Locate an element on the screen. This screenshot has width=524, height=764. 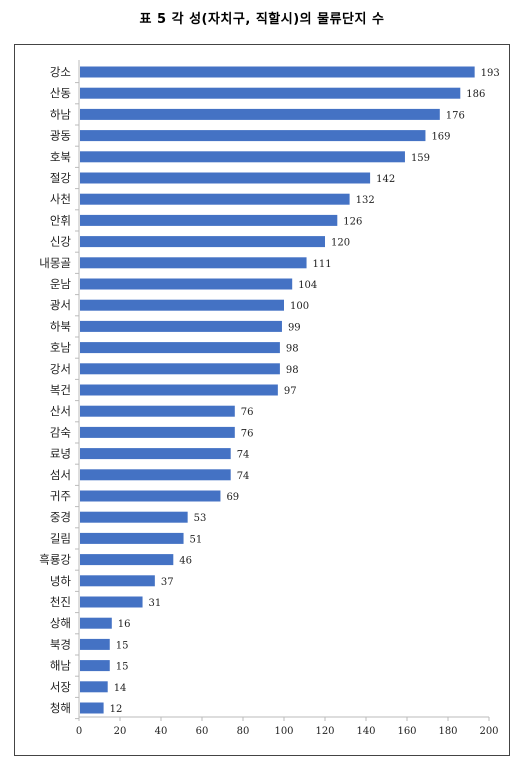
data-label: 31 is located at coordinates (155, 603).